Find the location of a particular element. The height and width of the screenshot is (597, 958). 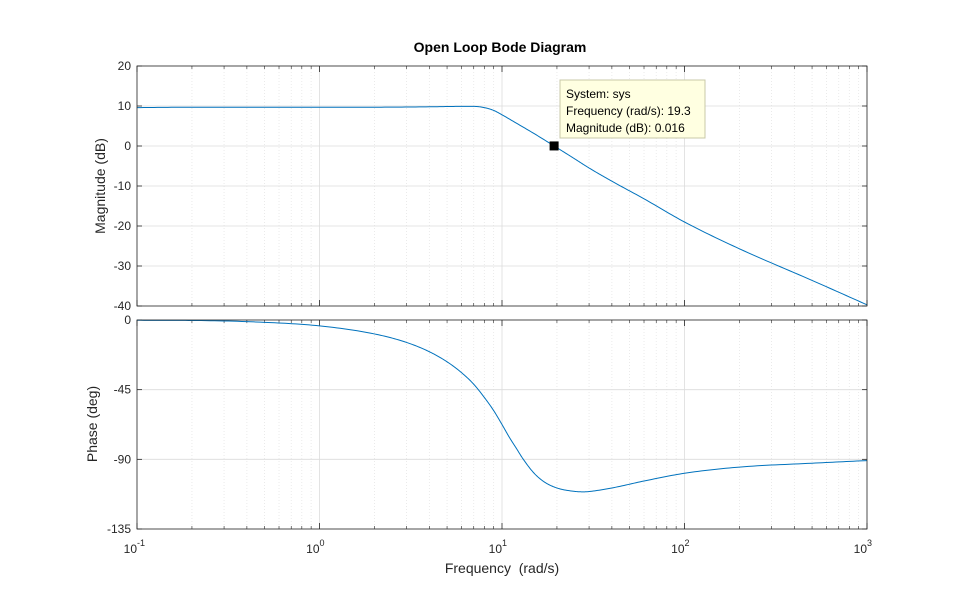

magnitude-y-tick-label: -40 is located at coordinates (123, 306).